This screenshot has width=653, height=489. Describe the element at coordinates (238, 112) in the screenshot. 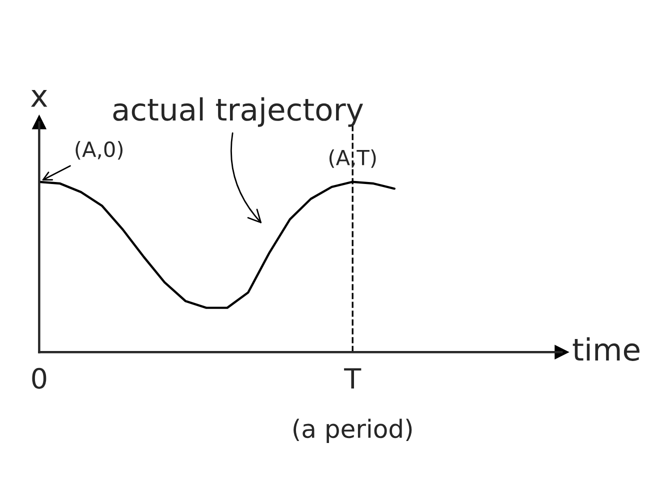

I see `text: actual trajectory` at that location.